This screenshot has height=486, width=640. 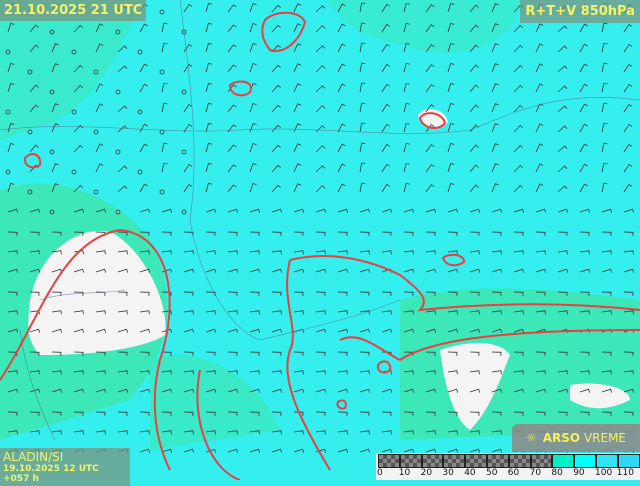 What do you see at coordinates (33, 457) in the screenshot?
I see `model-name: ALADIN/SI` at bounding box center [33, 457].